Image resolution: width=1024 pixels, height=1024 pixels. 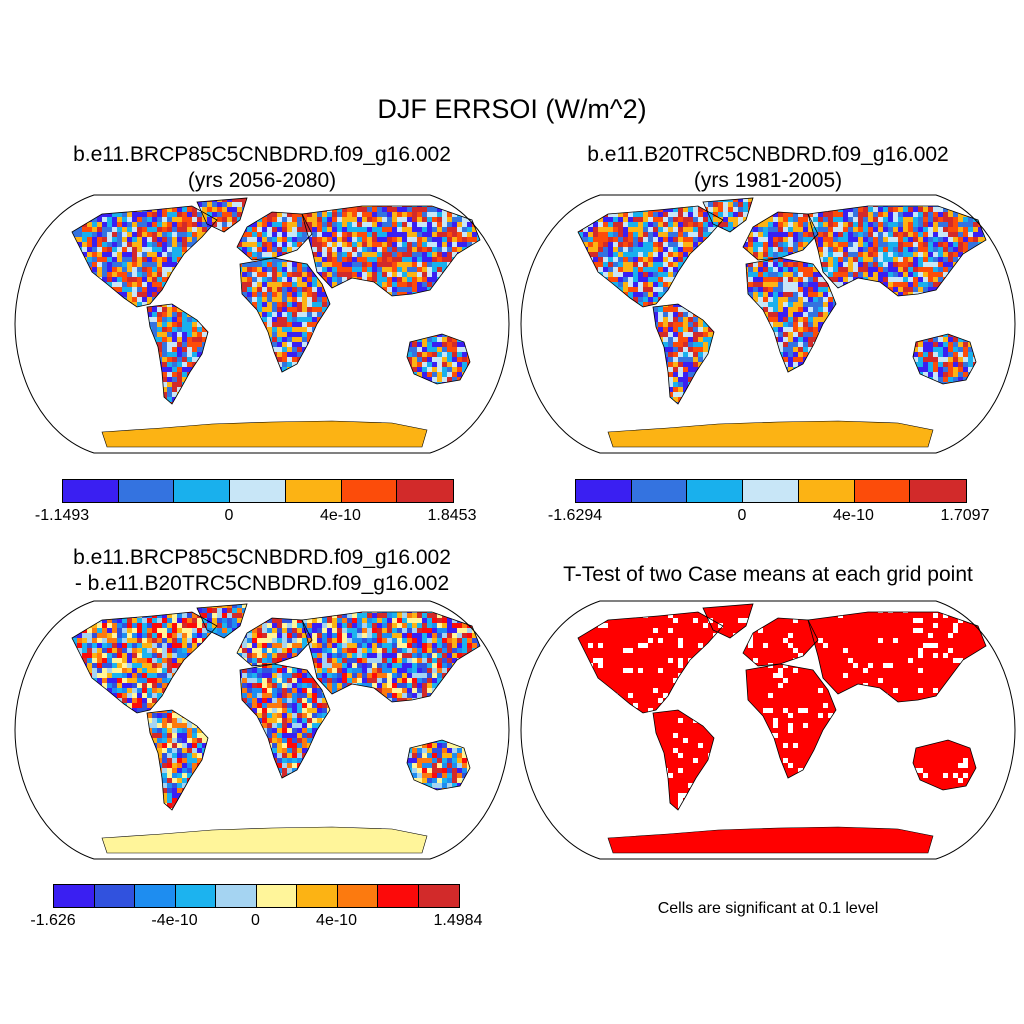 I want to click on map-difference, so click(x=262, y=730).